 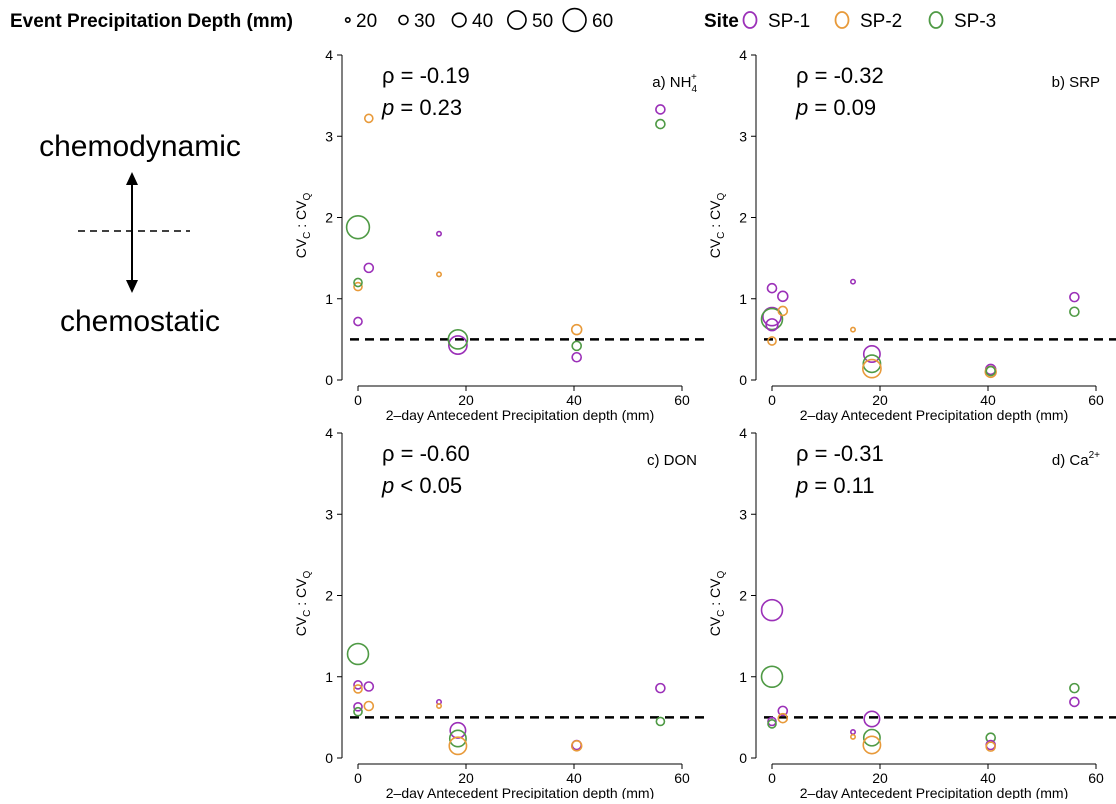 I want to click on panel-label: a) NH4+, so click(x=674, y=83).